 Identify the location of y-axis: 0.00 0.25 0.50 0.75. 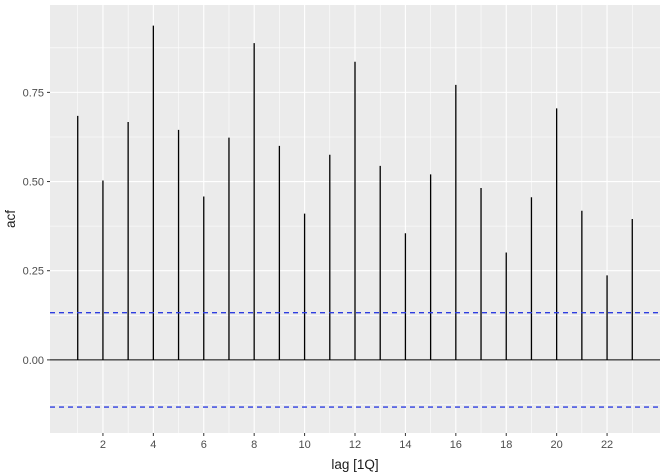
(36, 227).